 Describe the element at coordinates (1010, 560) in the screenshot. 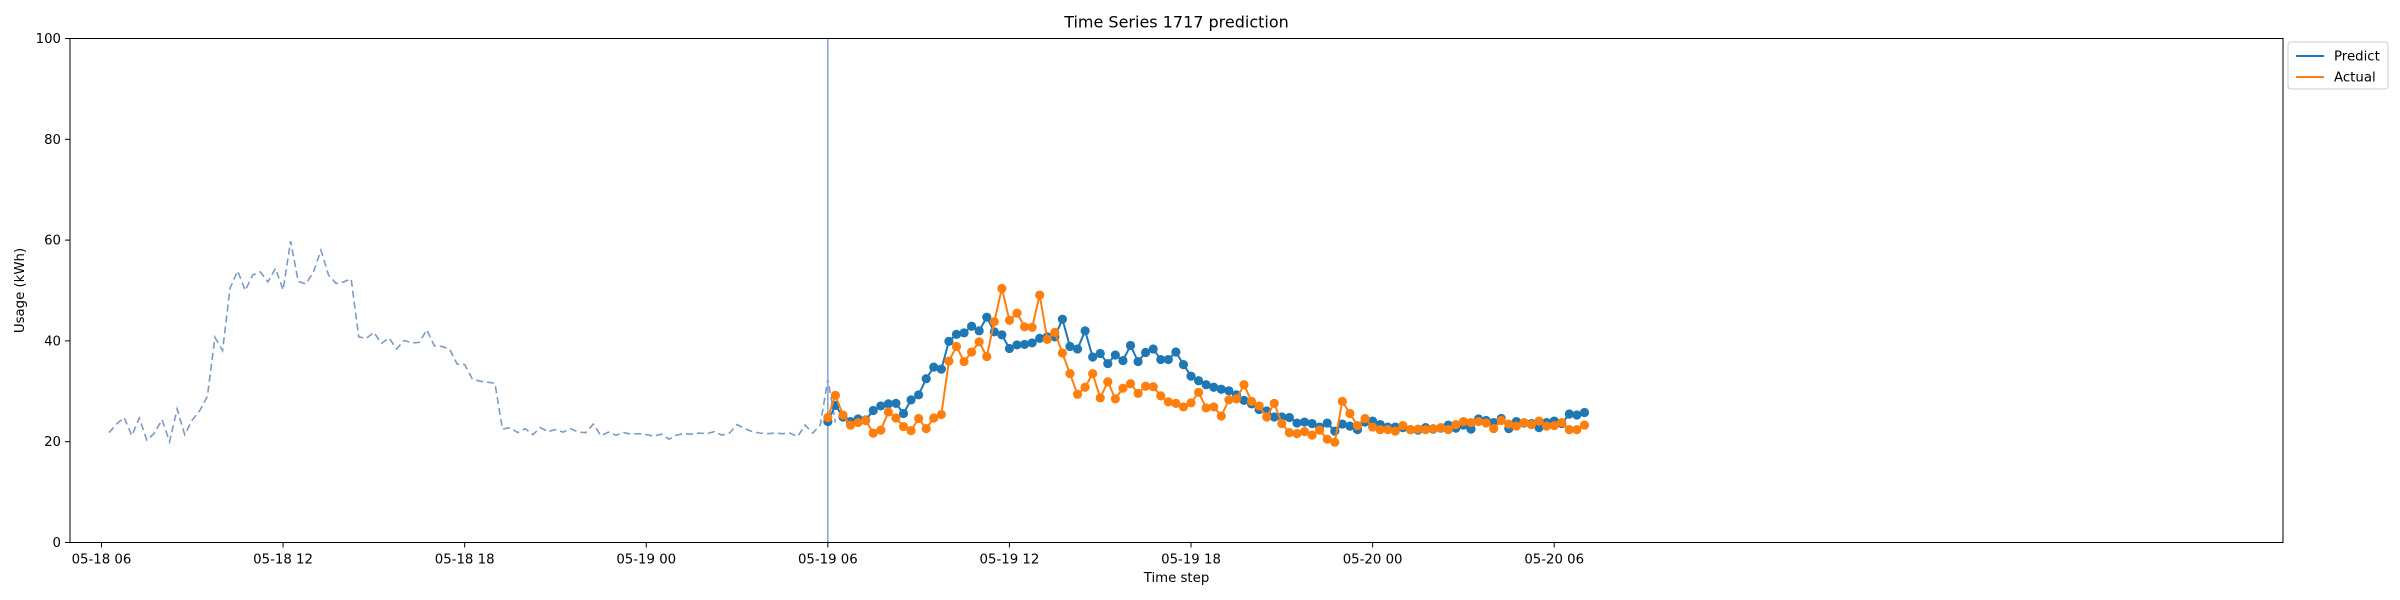

I see `x-tick-label: 05-19 12` at that location.